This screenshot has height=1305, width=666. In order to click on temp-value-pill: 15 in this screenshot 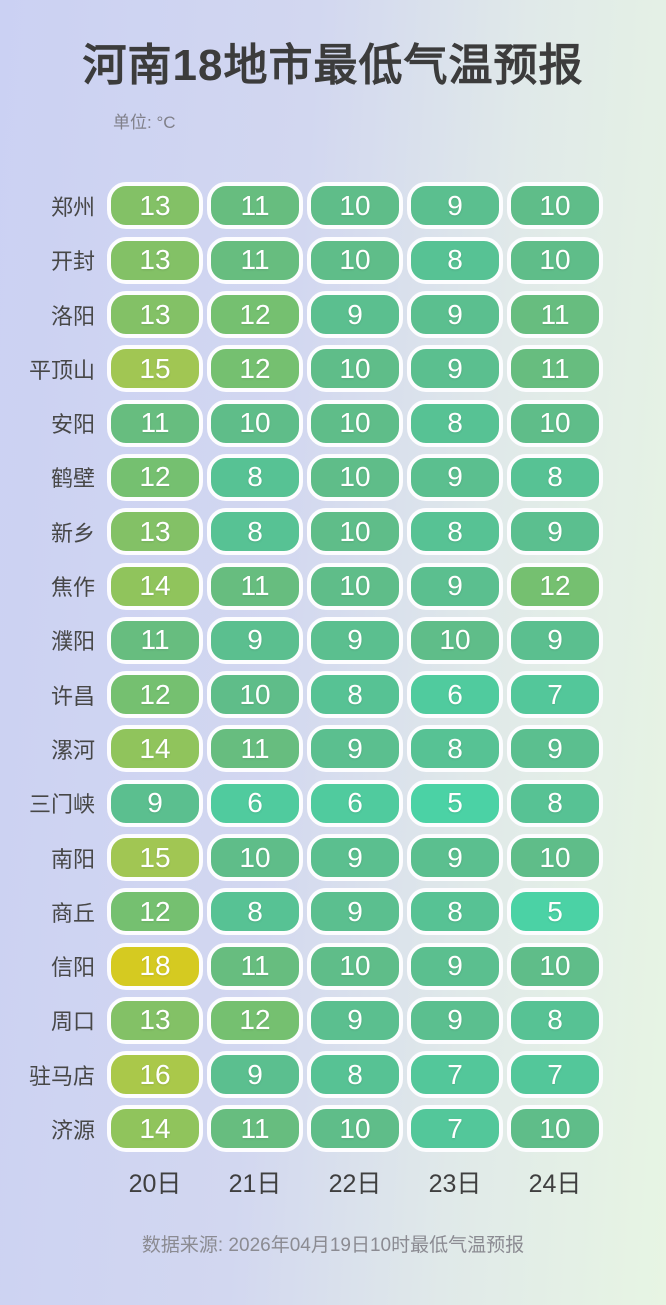, I will do `click(155, 857)`.